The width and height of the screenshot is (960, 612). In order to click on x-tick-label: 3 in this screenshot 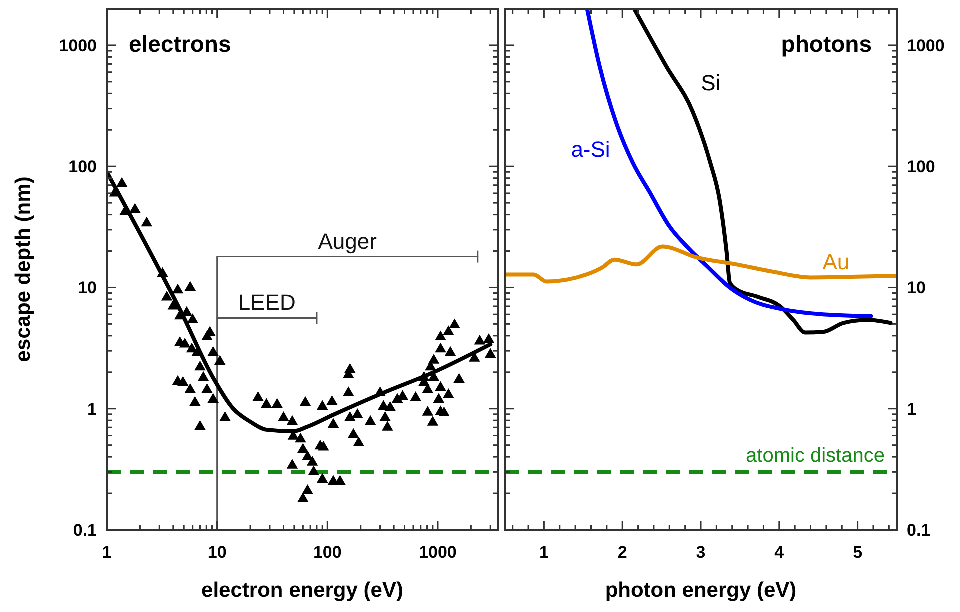, I will do `click(701, 552)`.